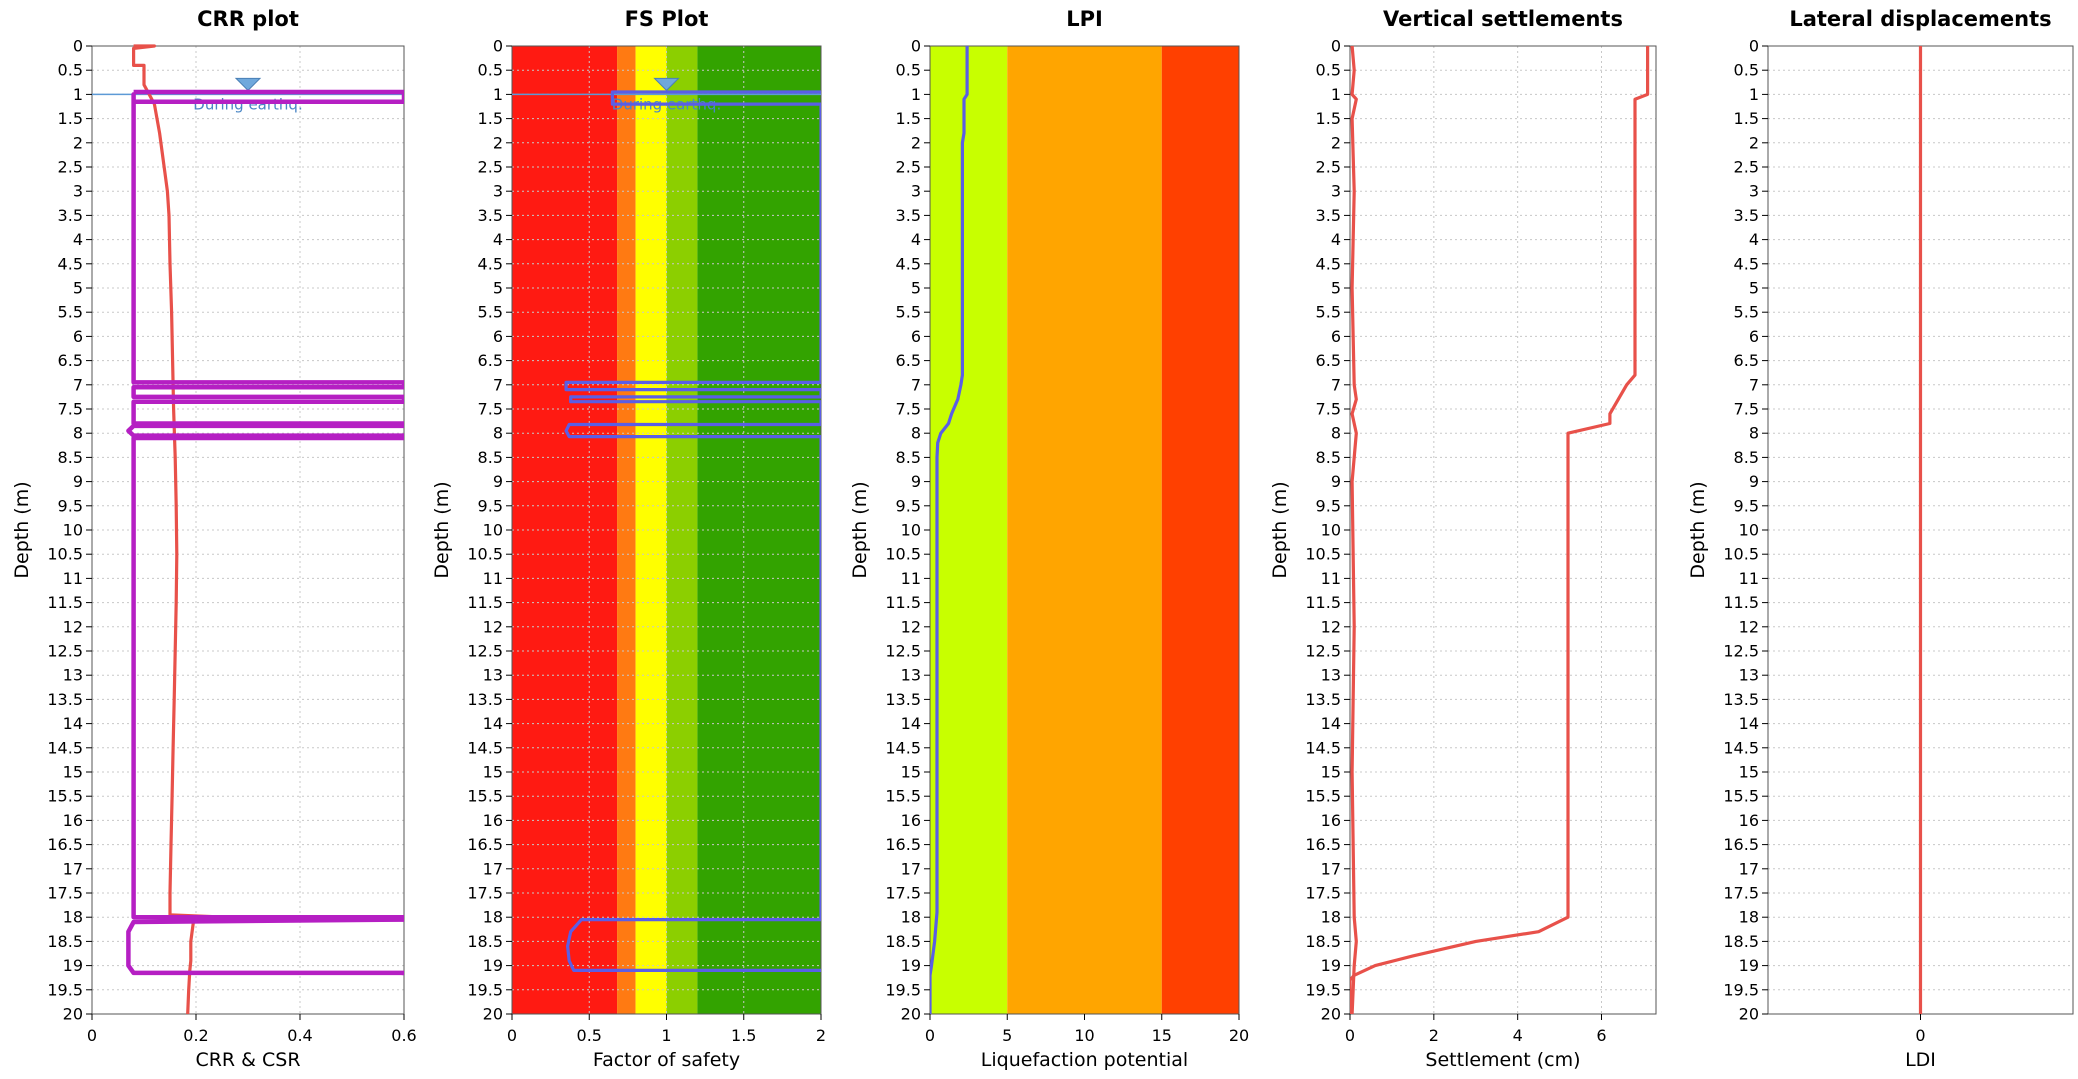 The image size is (2078, 1079). Describe the element at coordinates (1754, 239) in the screenshot. I see `lateral-displacements-y-tick-label: 4` at that location.